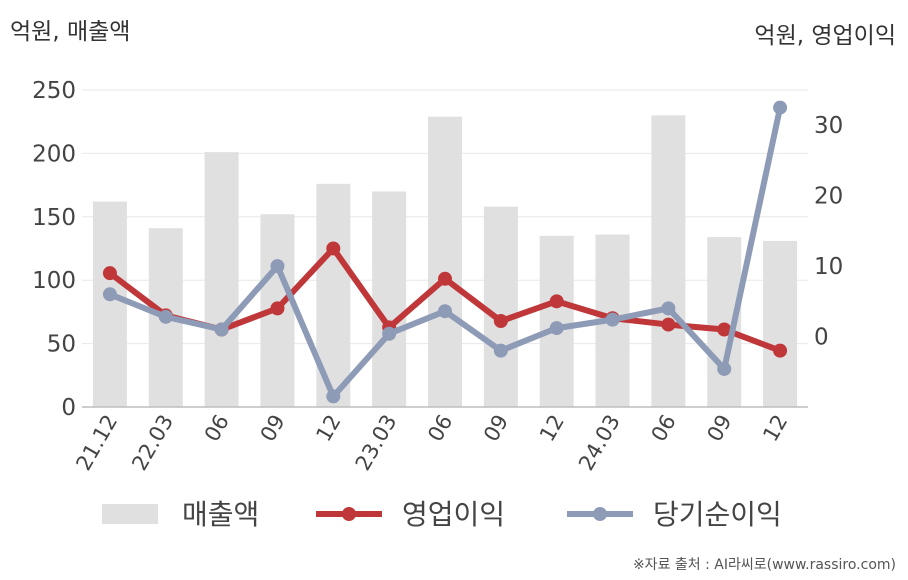 The height and width of the screenshot is (580, 908). Describe the element at coordinates (61, 345) in the screenshot. I see `left-tick-label: 50` at that location.